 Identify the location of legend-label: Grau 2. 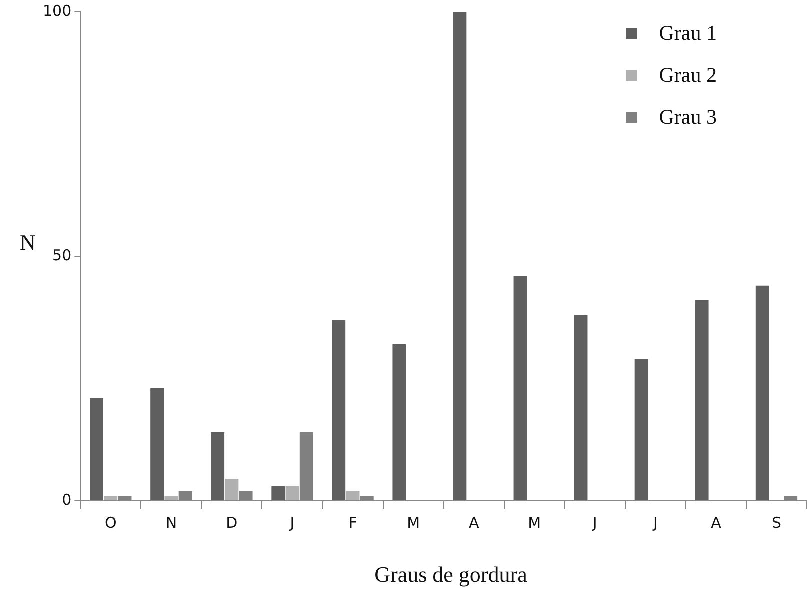
(688, 75).